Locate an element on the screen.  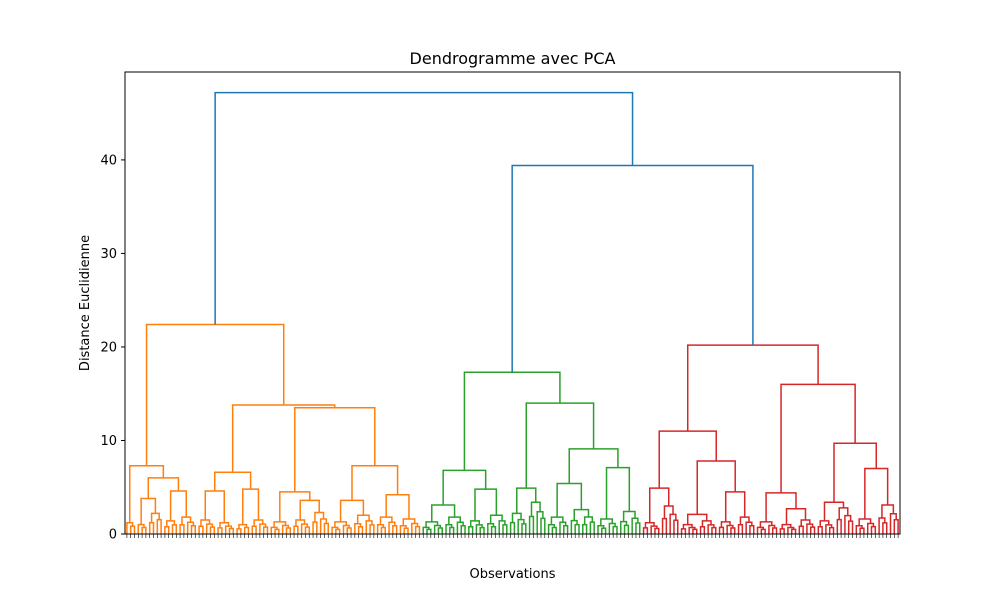
y-tick-label: 0 is located at coordinates (113, 535).